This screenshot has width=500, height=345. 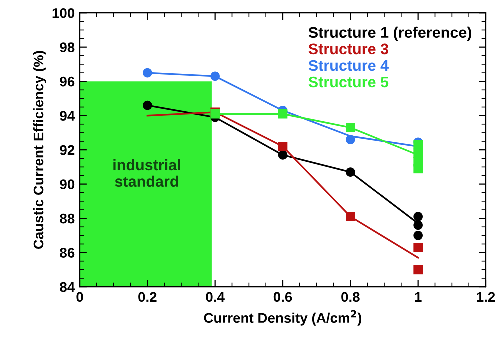 I want to click on y-axis-title: Caustic Current Efficiency (%), so click(x=39, y=150).